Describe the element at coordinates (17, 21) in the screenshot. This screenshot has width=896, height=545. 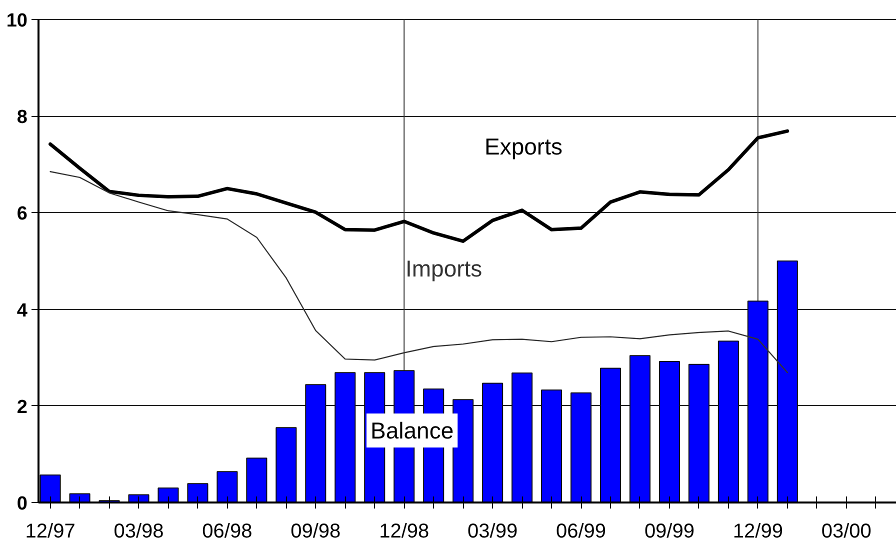
I see `y-tick-label: 10` at that location.